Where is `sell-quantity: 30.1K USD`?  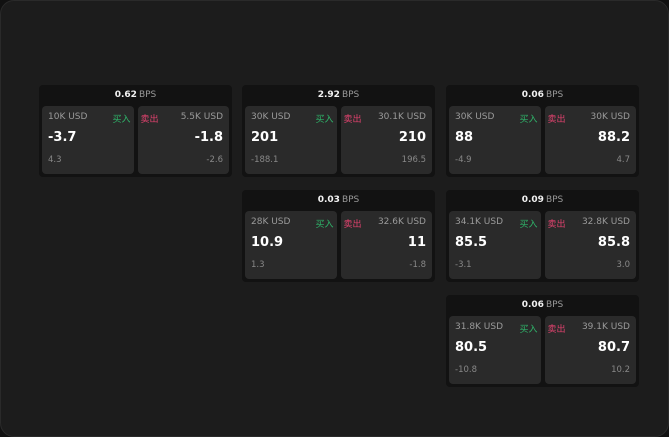 sell-quantity: 30.1K USD is located at coordinates (401, 117).